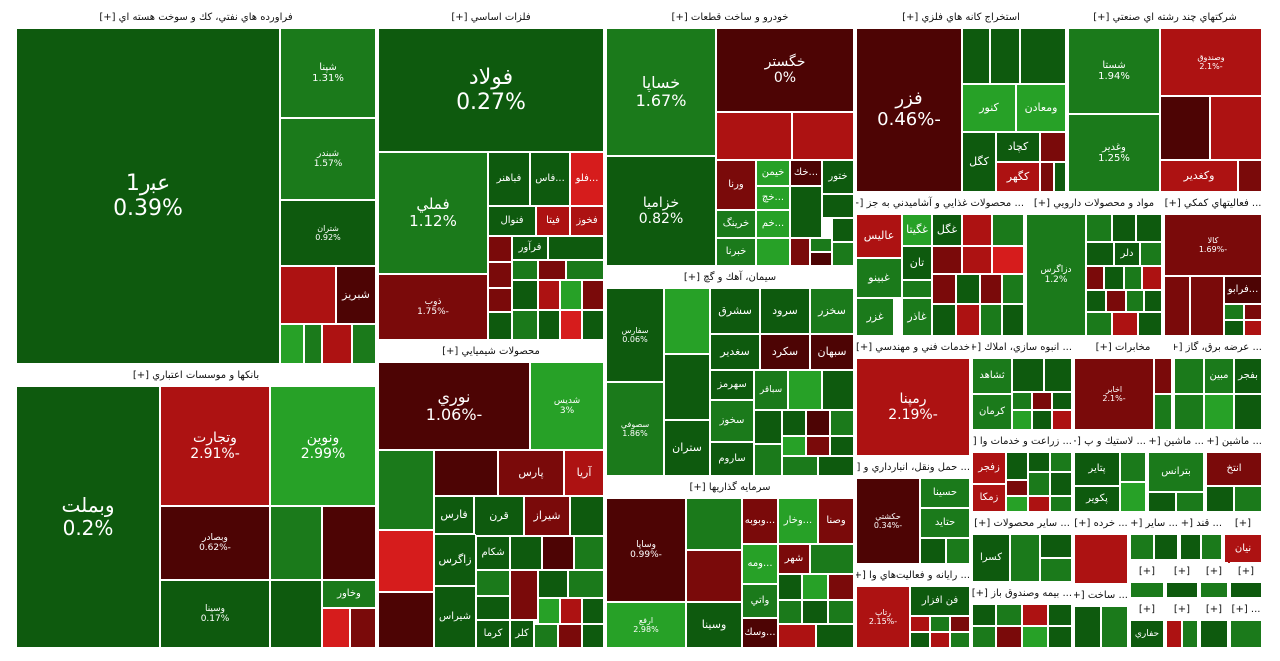 This screenshot has width=1280, height=661. I want to click on sector-header: شركتهاي چند رشته اي صنعتي [+], so click(1165, 18).